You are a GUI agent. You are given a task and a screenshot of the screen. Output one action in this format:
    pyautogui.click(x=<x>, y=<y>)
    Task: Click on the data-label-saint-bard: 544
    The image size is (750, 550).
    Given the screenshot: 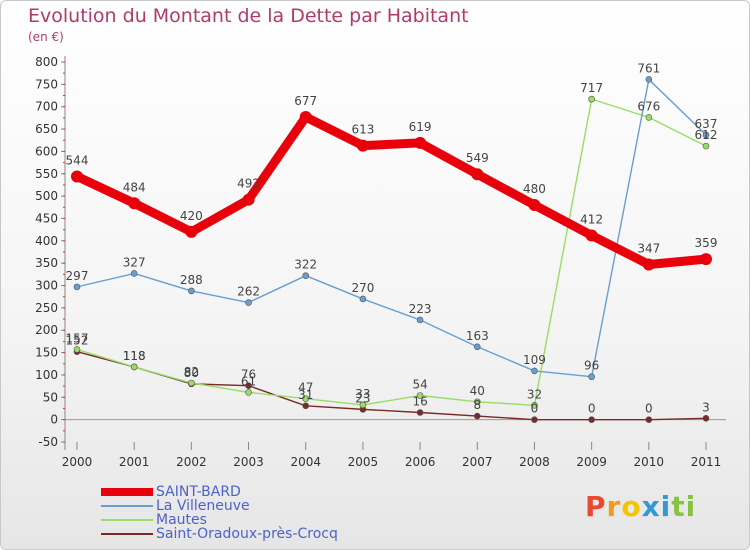 What is the action you would take?
    pyautogui.click(x=77, y=160)
    